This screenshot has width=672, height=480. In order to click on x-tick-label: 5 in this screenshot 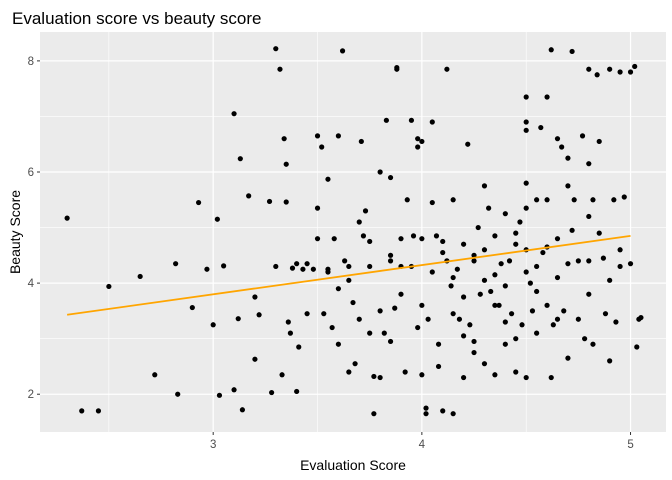, I will do `click(630, 445)`.